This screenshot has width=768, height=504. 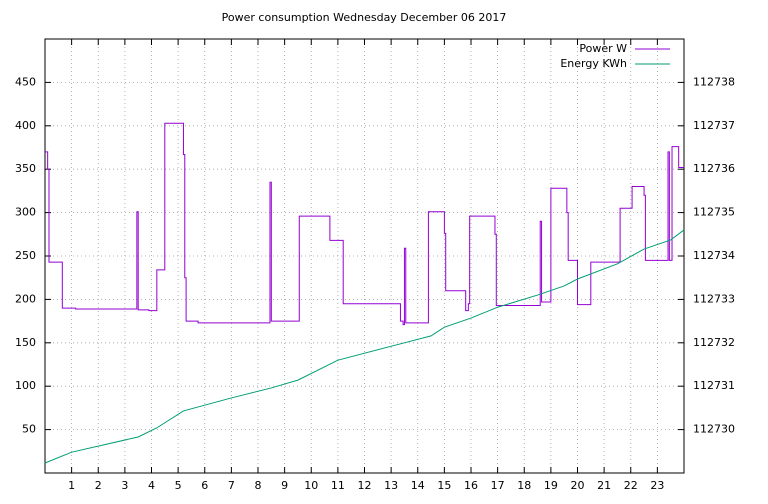 What do you see at coordinates (444, 485) in the screenshot?
I see `x-tick-label: 15` at bounding box center [444, 485].